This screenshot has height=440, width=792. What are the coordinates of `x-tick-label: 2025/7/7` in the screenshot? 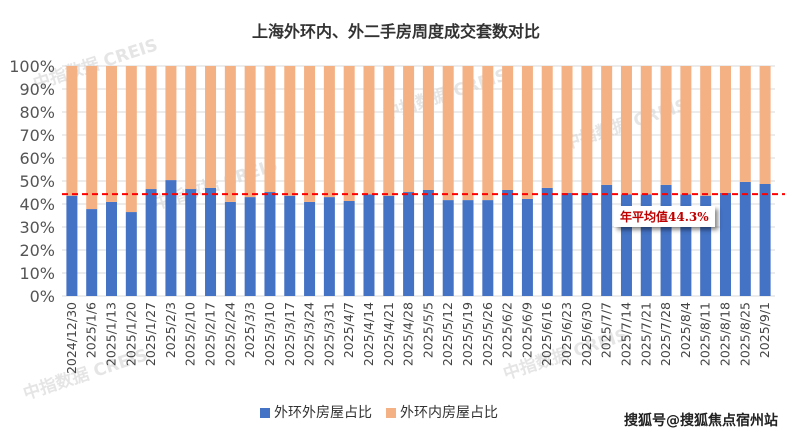 It's located at (606, 330).